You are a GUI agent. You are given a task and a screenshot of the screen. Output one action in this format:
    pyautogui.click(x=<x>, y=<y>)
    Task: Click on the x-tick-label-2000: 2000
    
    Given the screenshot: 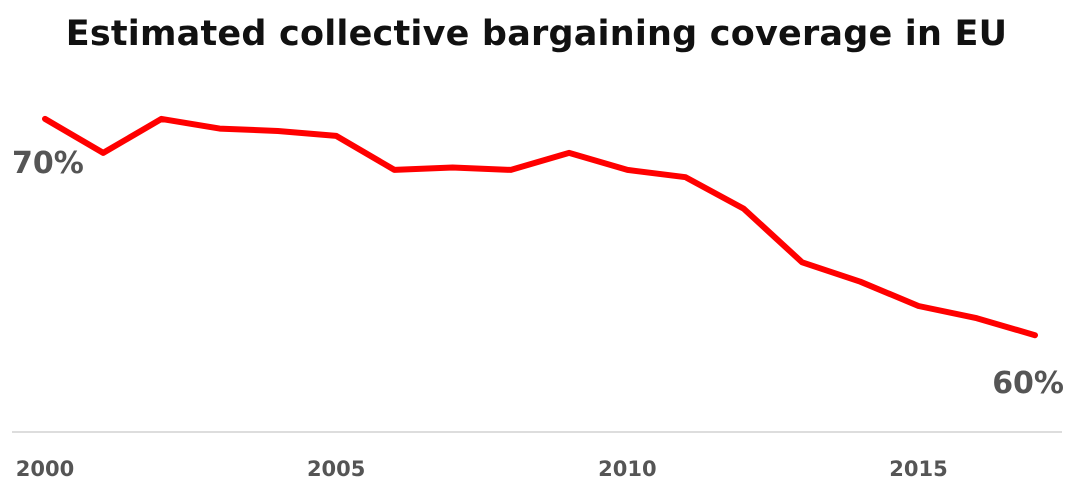 What is the action you would take?
    pyautogui.click(x=45, y=469)
    